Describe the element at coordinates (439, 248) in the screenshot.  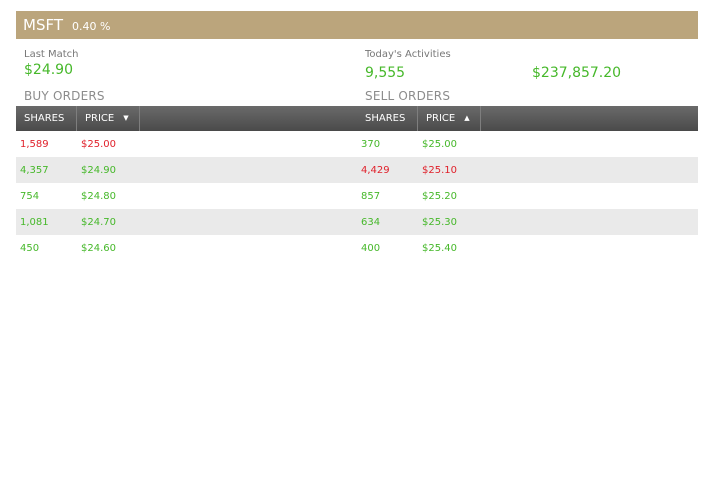
I see `price-cell: $25.40` at that location.